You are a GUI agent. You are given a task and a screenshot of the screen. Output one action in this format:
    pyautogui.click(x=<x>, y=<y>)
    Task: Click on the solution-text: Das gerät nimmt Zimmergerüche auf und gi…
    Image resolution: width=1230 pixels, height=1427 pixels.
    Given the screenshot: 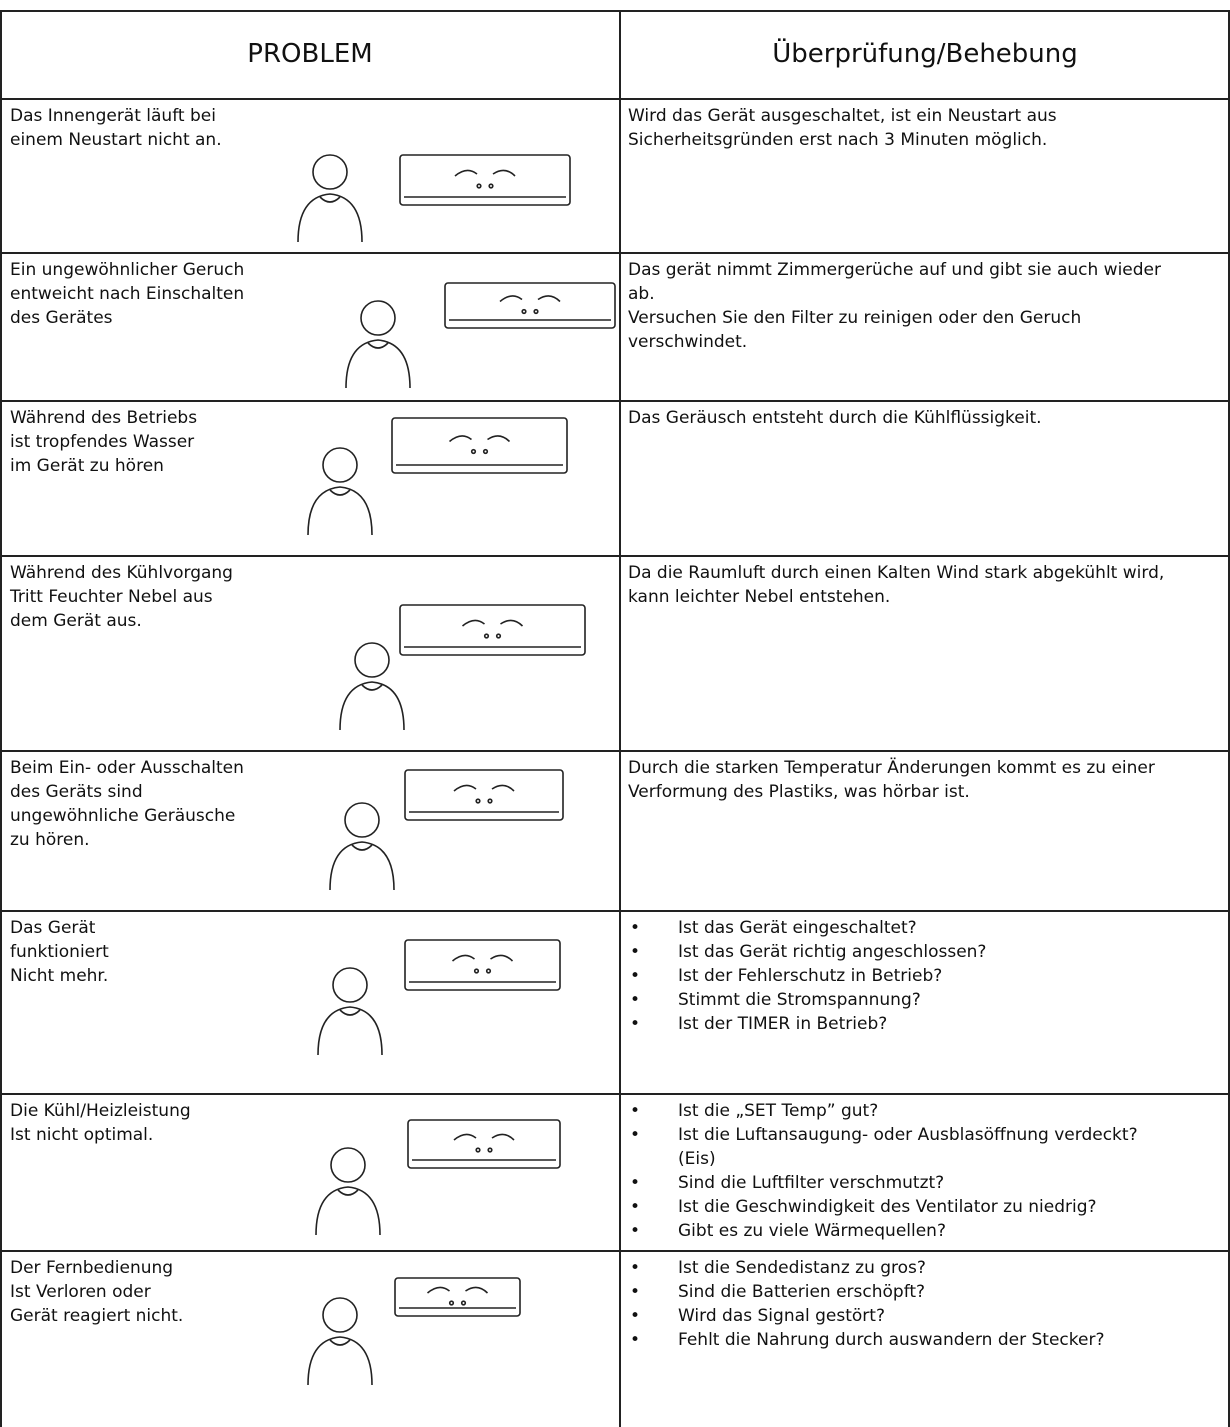 What is the action you would take?
    pyautogui.click(x=895, y=270)
    